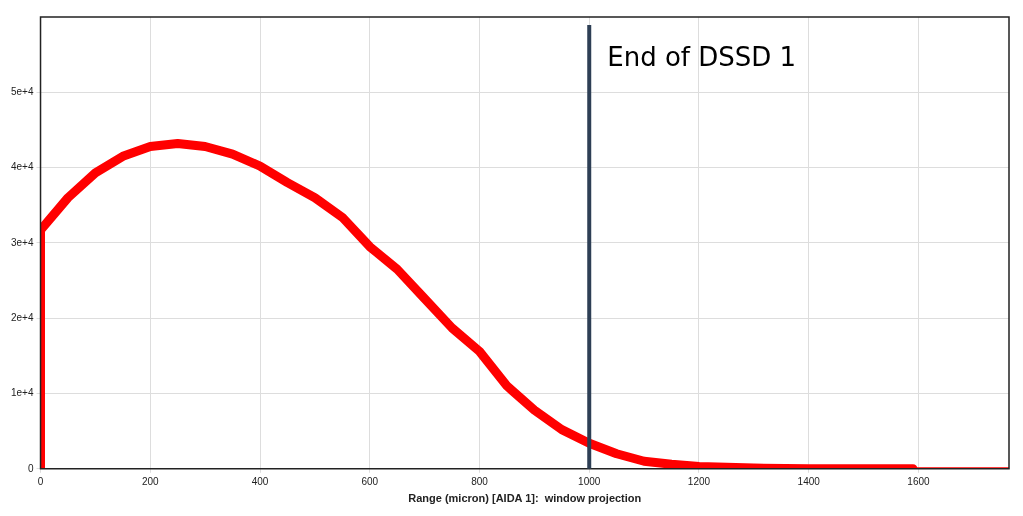 The height and width of the screenshot is (516, 1023). Describe the element at coordinates (525, 498) in the screenshot. I see `x-axis-title: Range (micron) [AIDA 1]: window projection` at that location.